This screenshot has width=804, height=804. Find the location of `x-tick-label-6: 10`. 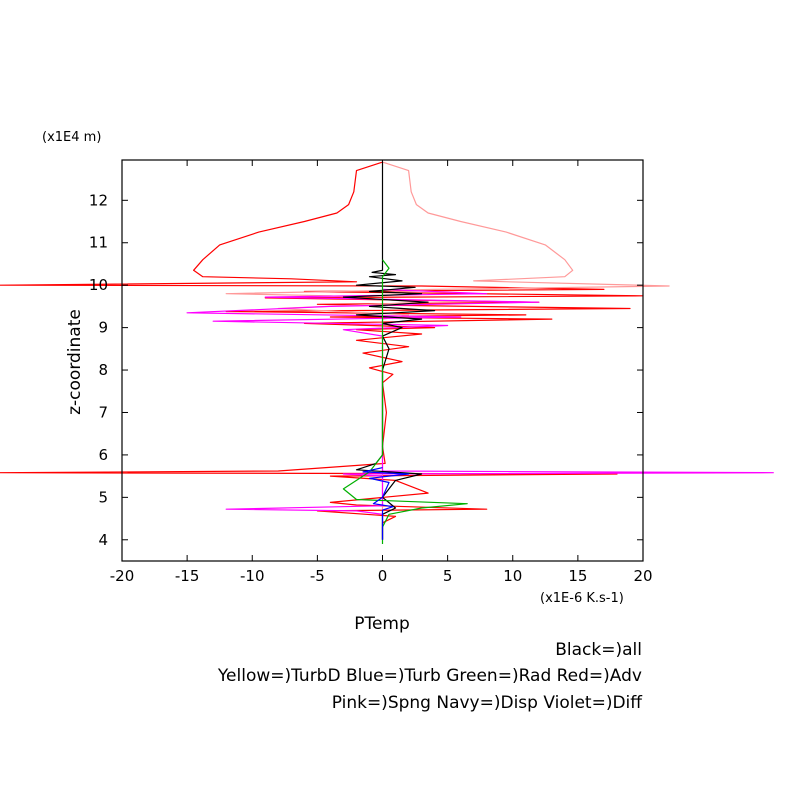

x-tick-label-6: 10 is located at coordinates (512, 576).